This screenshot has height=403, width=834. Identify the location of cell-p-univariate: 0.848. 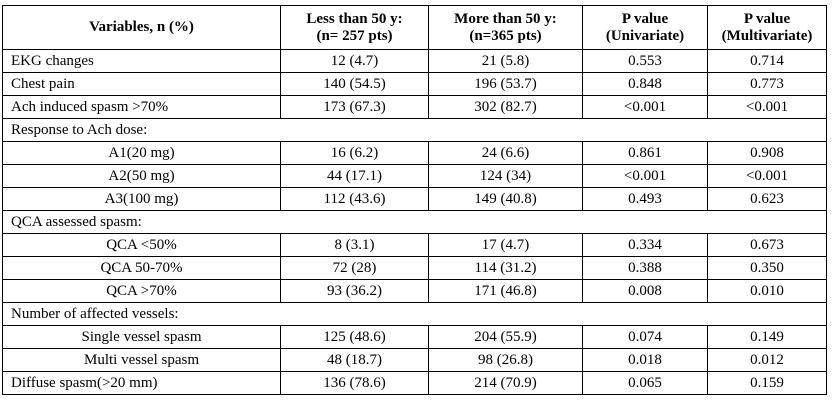
(645, 84).